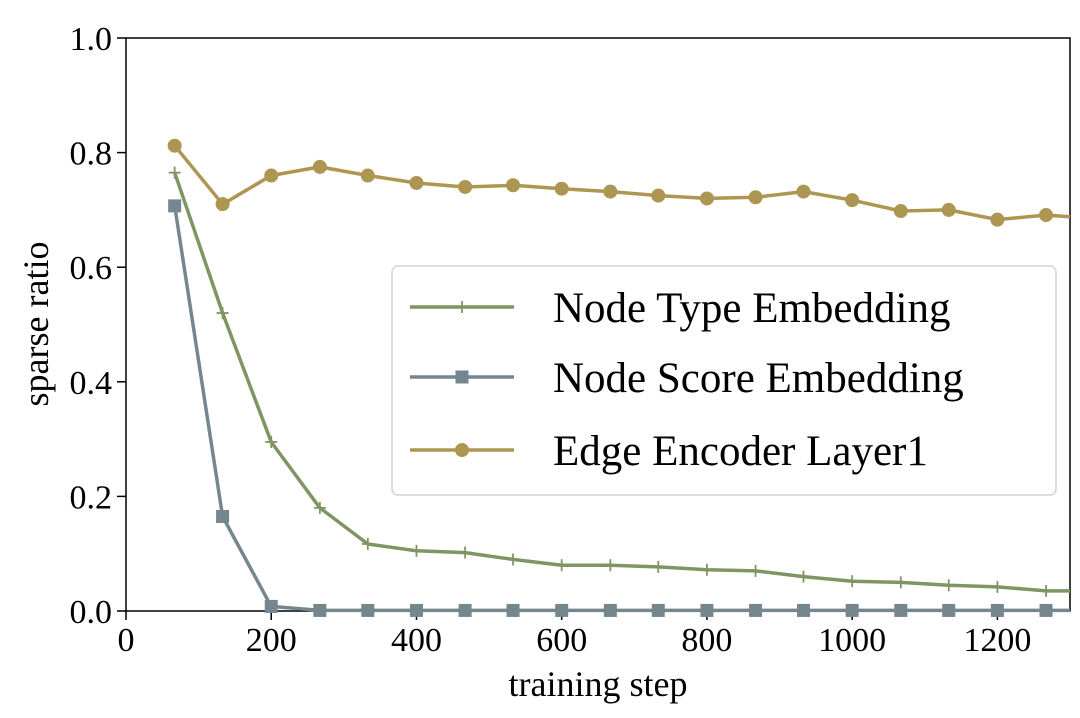 This screenshot has width=1080, height=718. I want to click on x-tick-label: 200, so click(271, 640).